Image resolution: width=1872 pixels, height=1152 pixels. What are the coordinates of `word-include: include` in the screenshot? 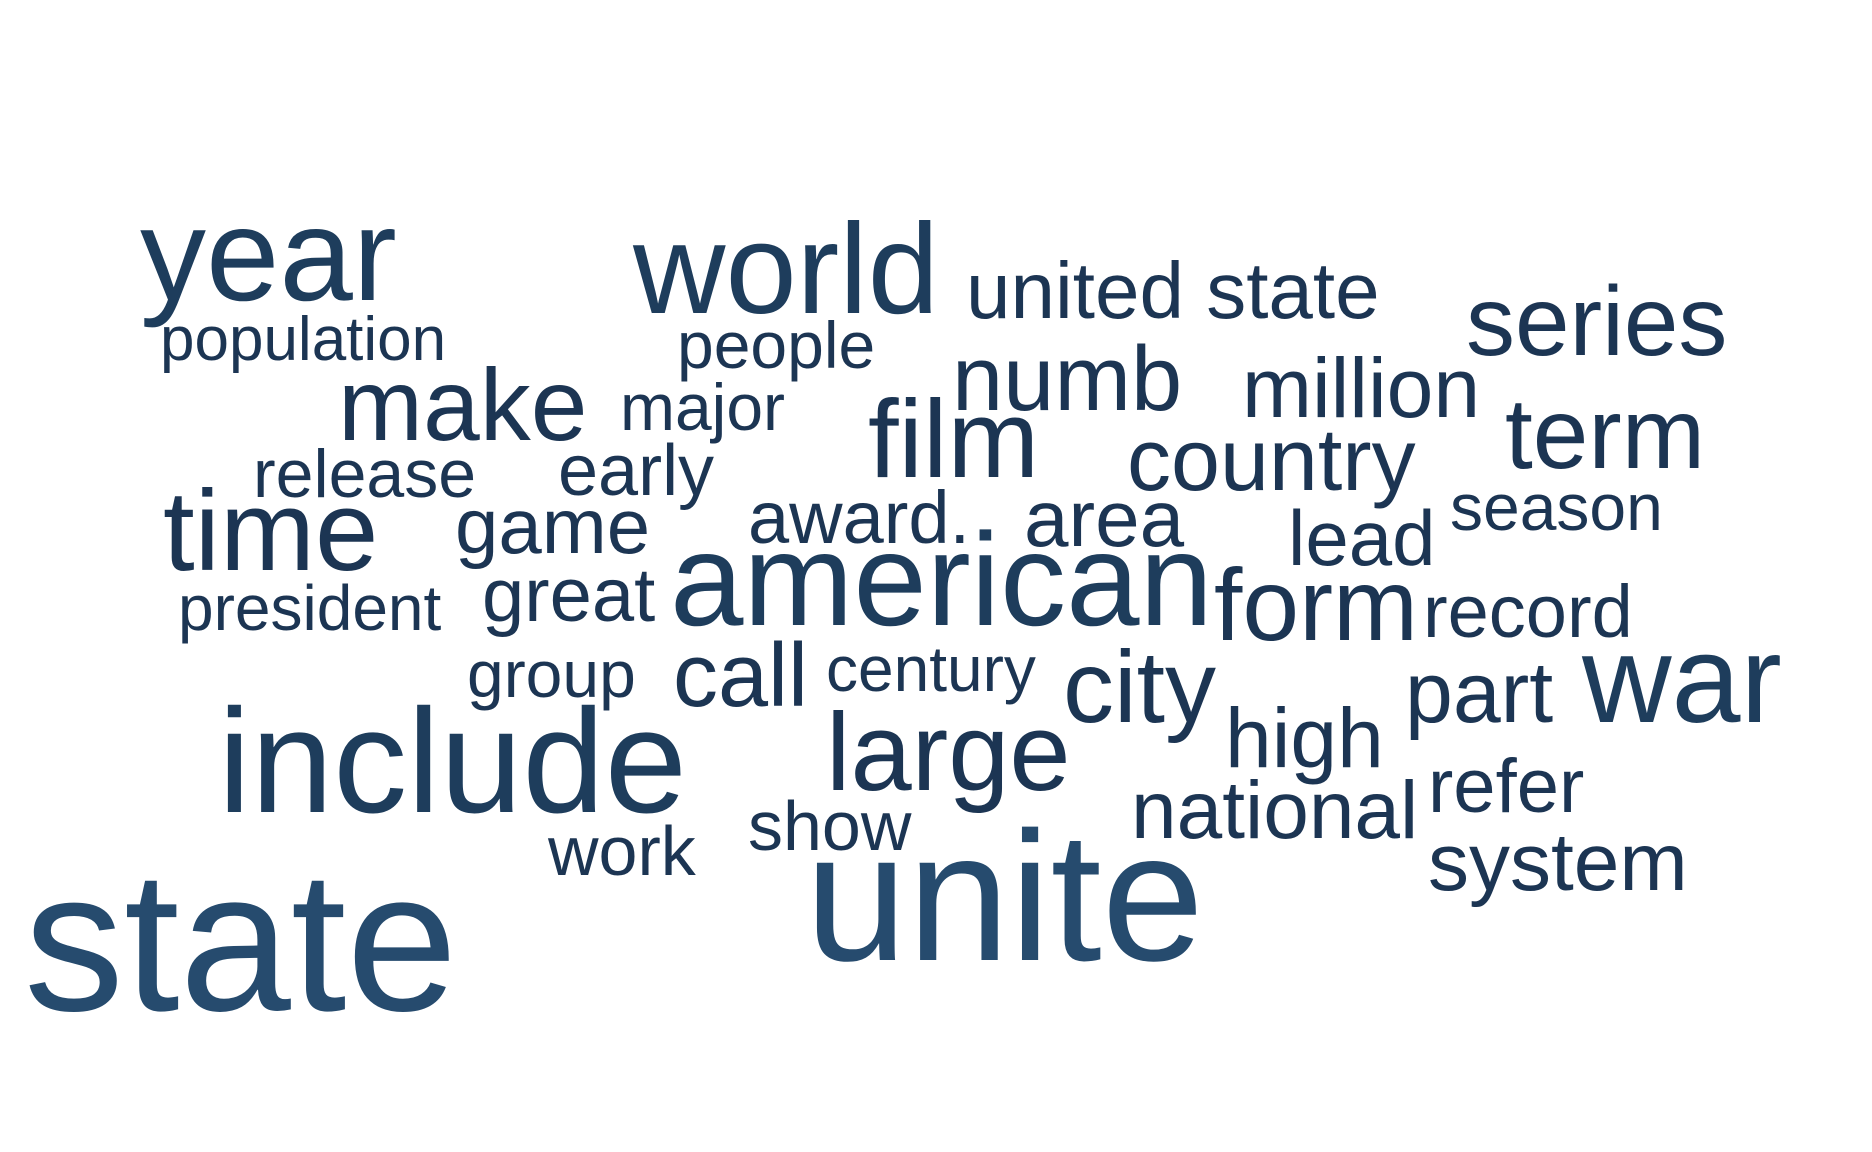 It's located at (452, 761).